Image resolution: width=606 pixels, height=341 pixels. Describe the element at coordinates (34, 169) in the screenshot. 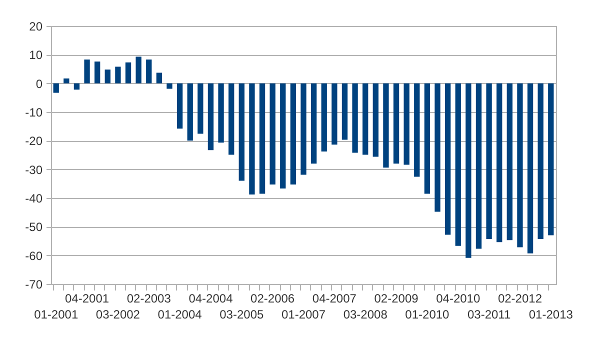

I see `y-tick-label: -30` at that location.